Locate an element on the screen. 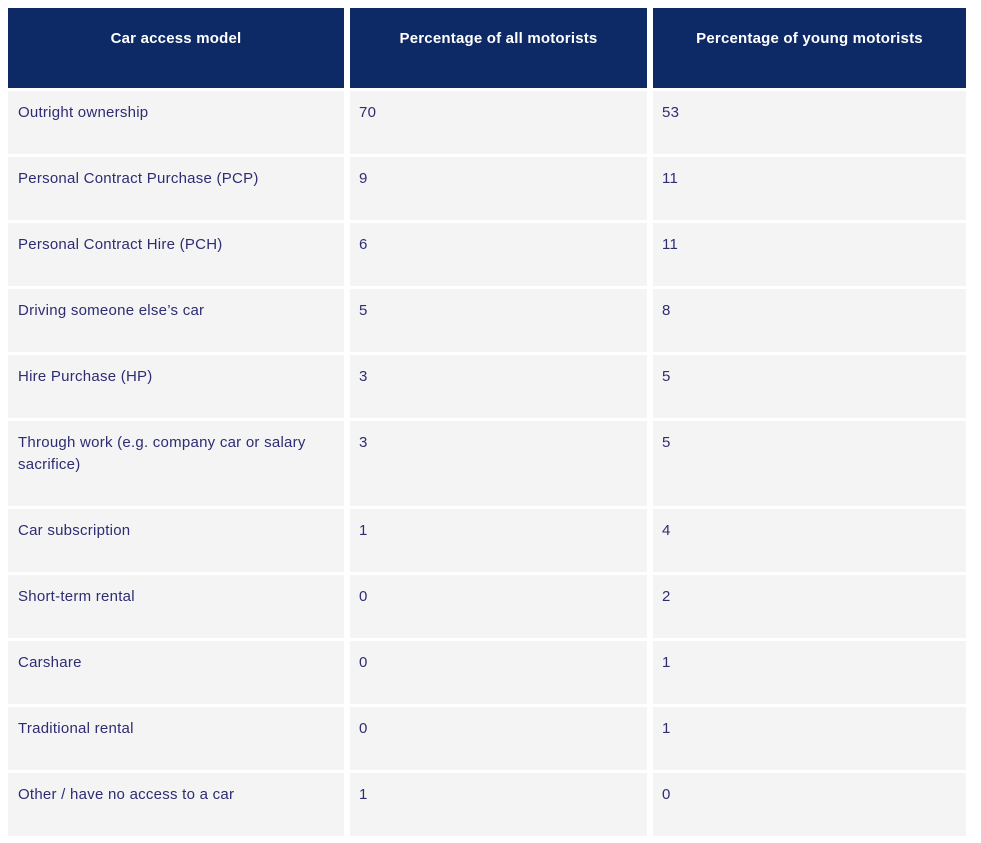 This screenshot has height=843, width=981. cell-pct-all: 70 is located at coordinates (498, 122).